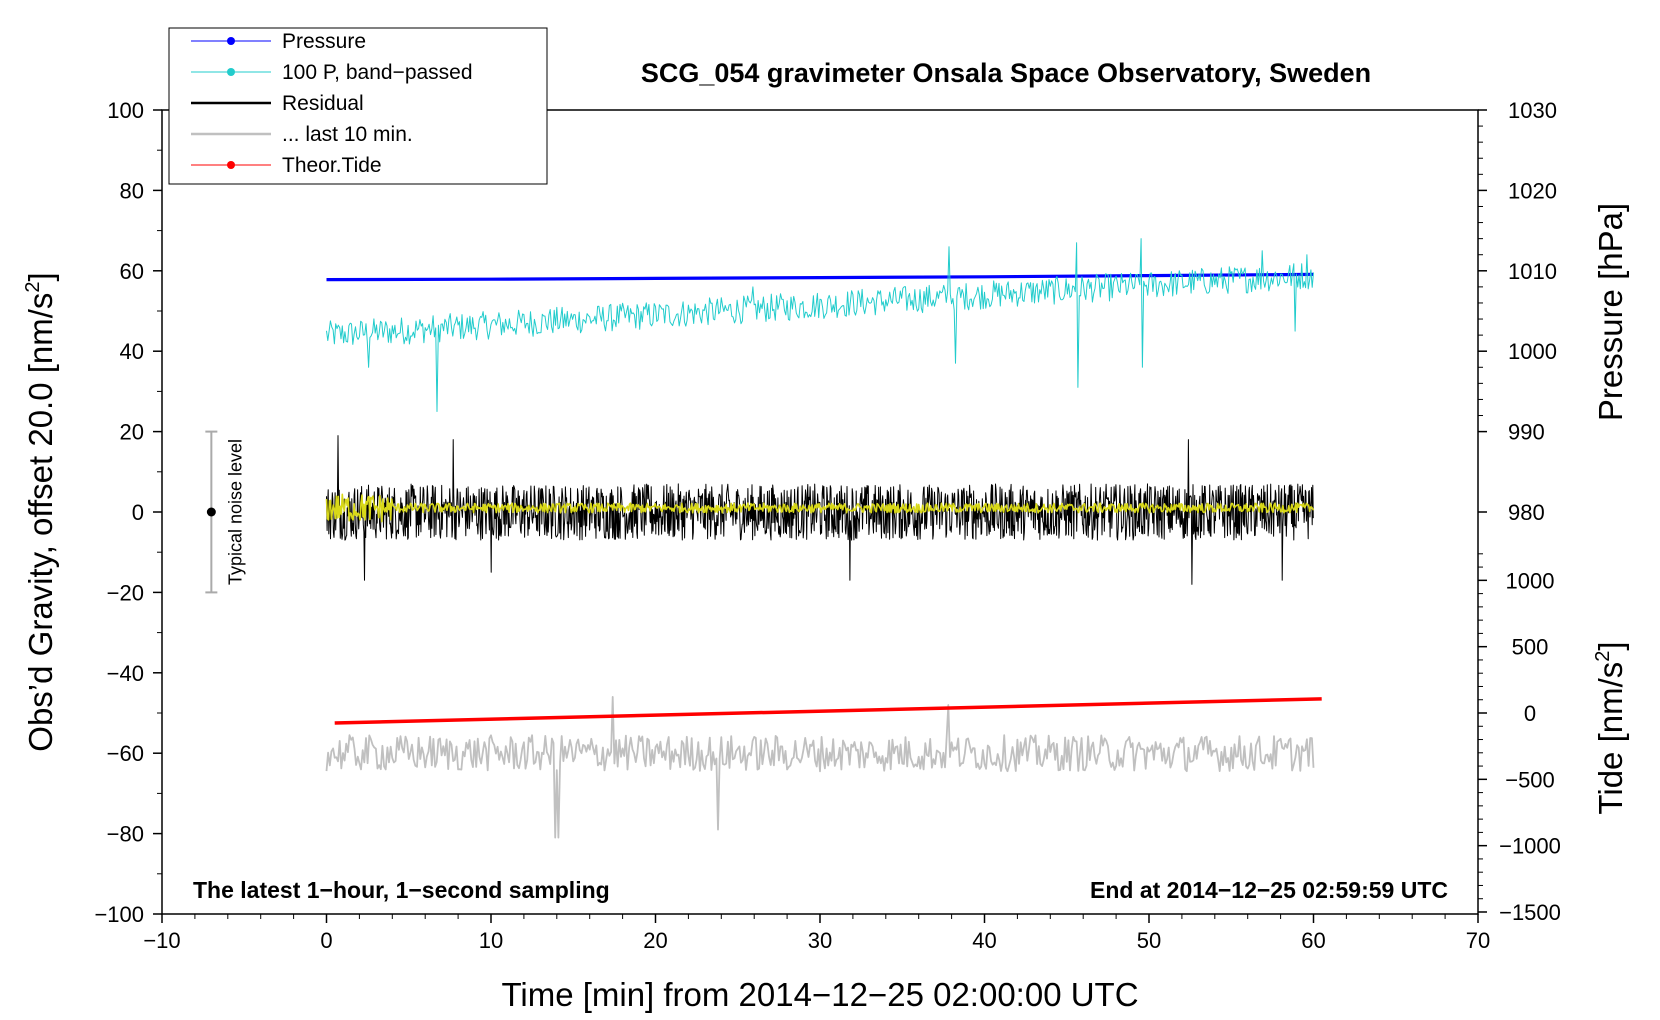 The image size is (1660, 1020). What do you see at coordinates (1532, 351) in the screenshot?
I see `pressure-tick-label: 1000` at bounding box center [1532, 351].